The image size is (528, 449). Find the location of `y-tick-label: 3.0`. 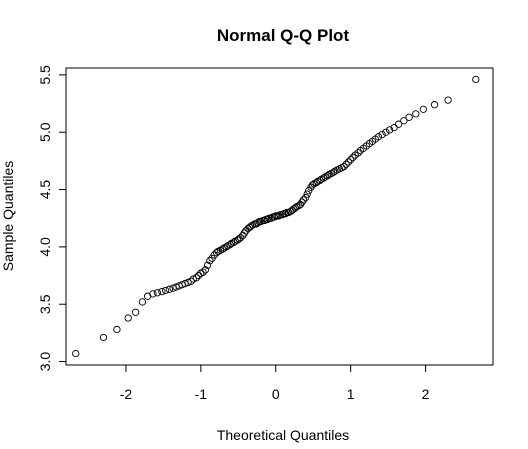

y-tick-label: 3.0 is located at coordinates (45, 362).